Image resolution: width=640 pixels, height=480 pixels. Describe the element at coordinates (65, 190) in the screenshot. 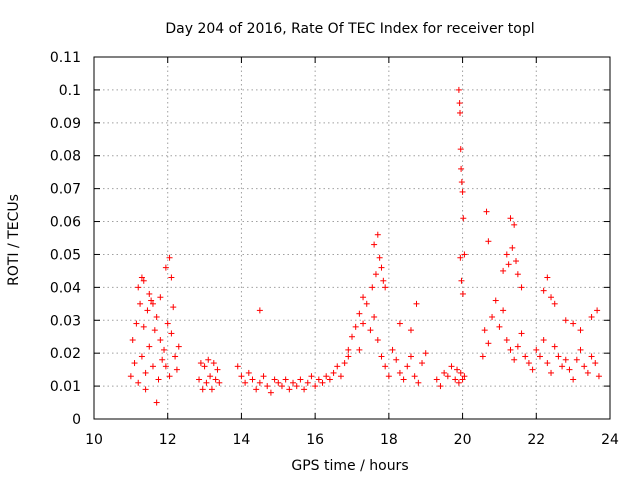

I see `y-tick-label: 0.07` at that location.